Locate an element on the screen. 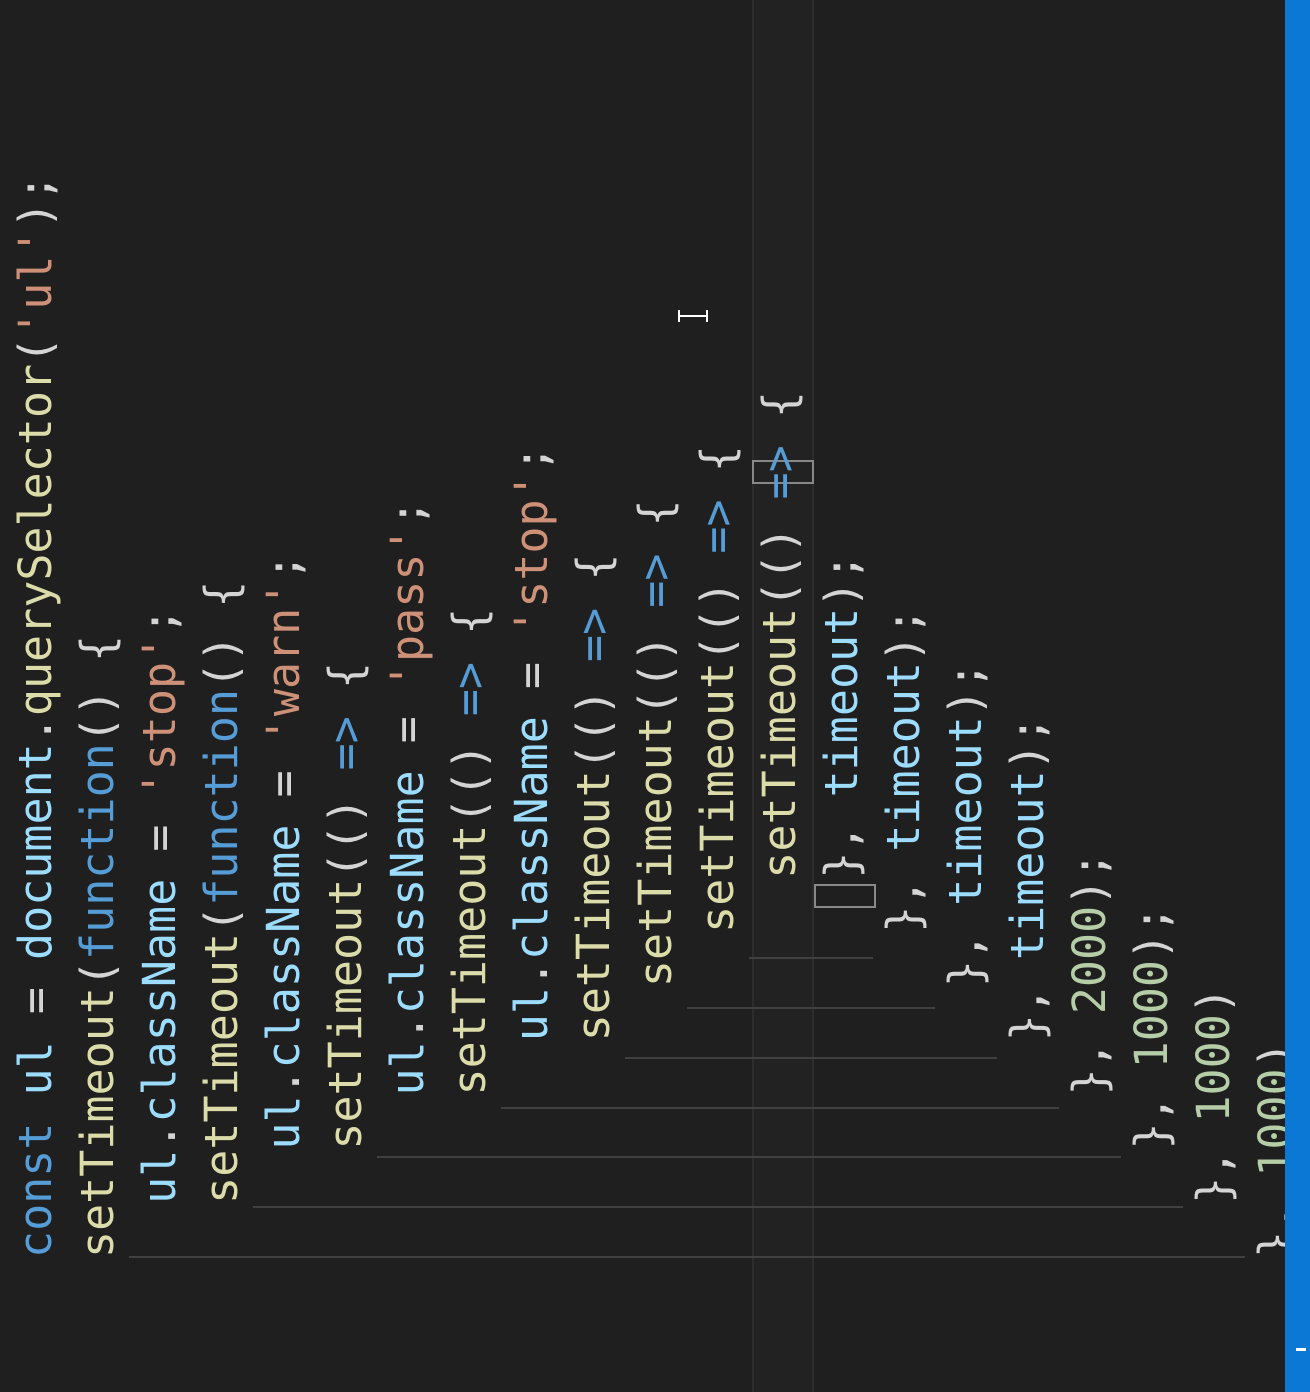 This screenshot has height=1392, width=1310. string-token: 'warn' is located at coordinates (283, 662).